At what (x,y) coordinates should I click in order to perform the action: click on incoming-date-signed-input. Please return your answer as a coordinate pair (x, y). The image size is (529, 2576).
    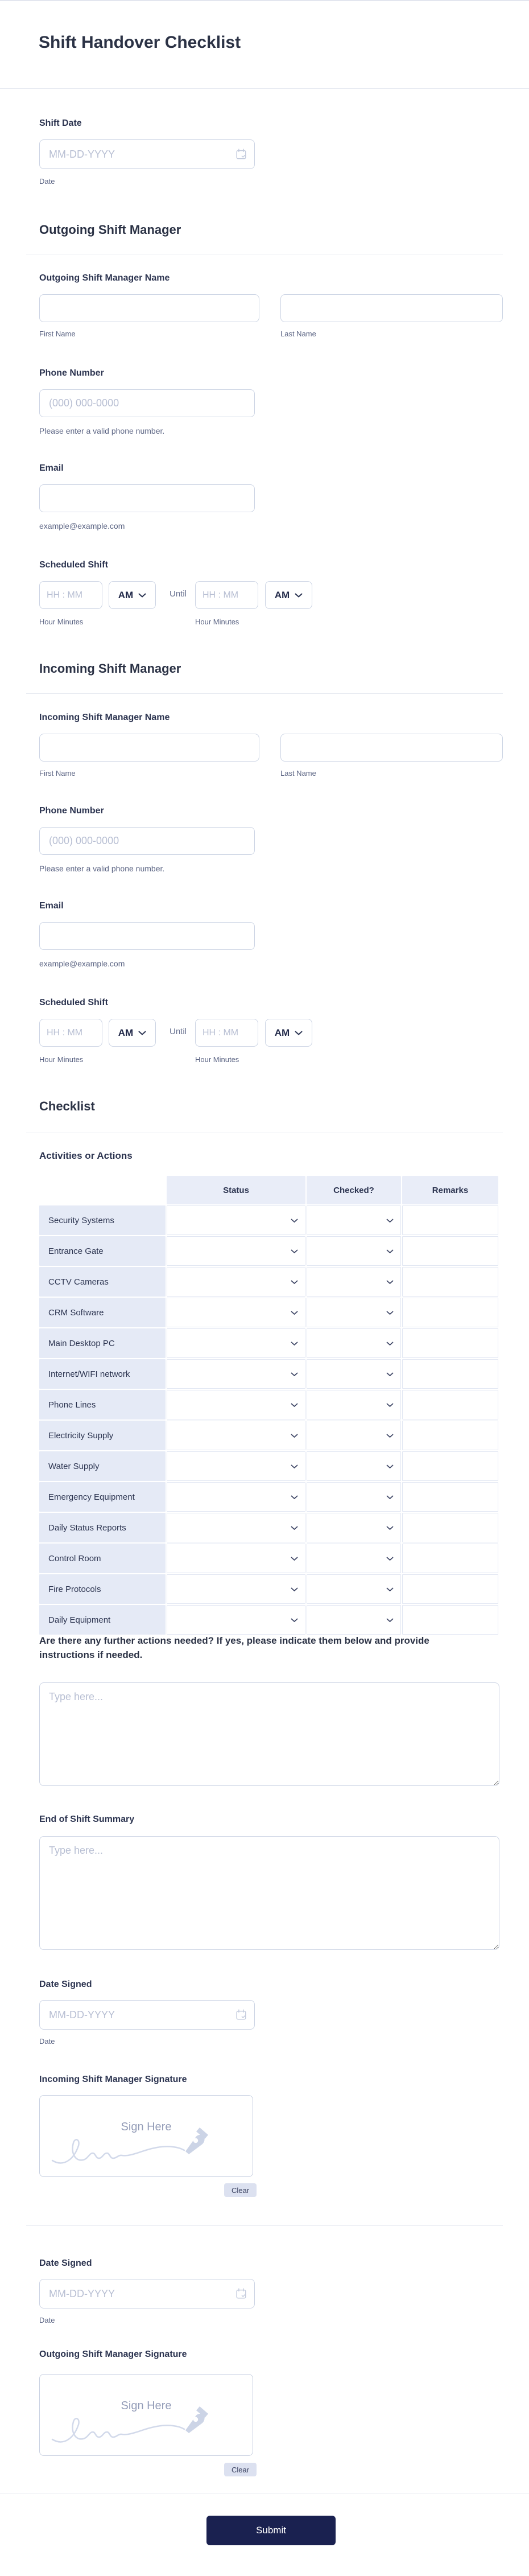
    Looking at the image, I should click on (147, 2015).